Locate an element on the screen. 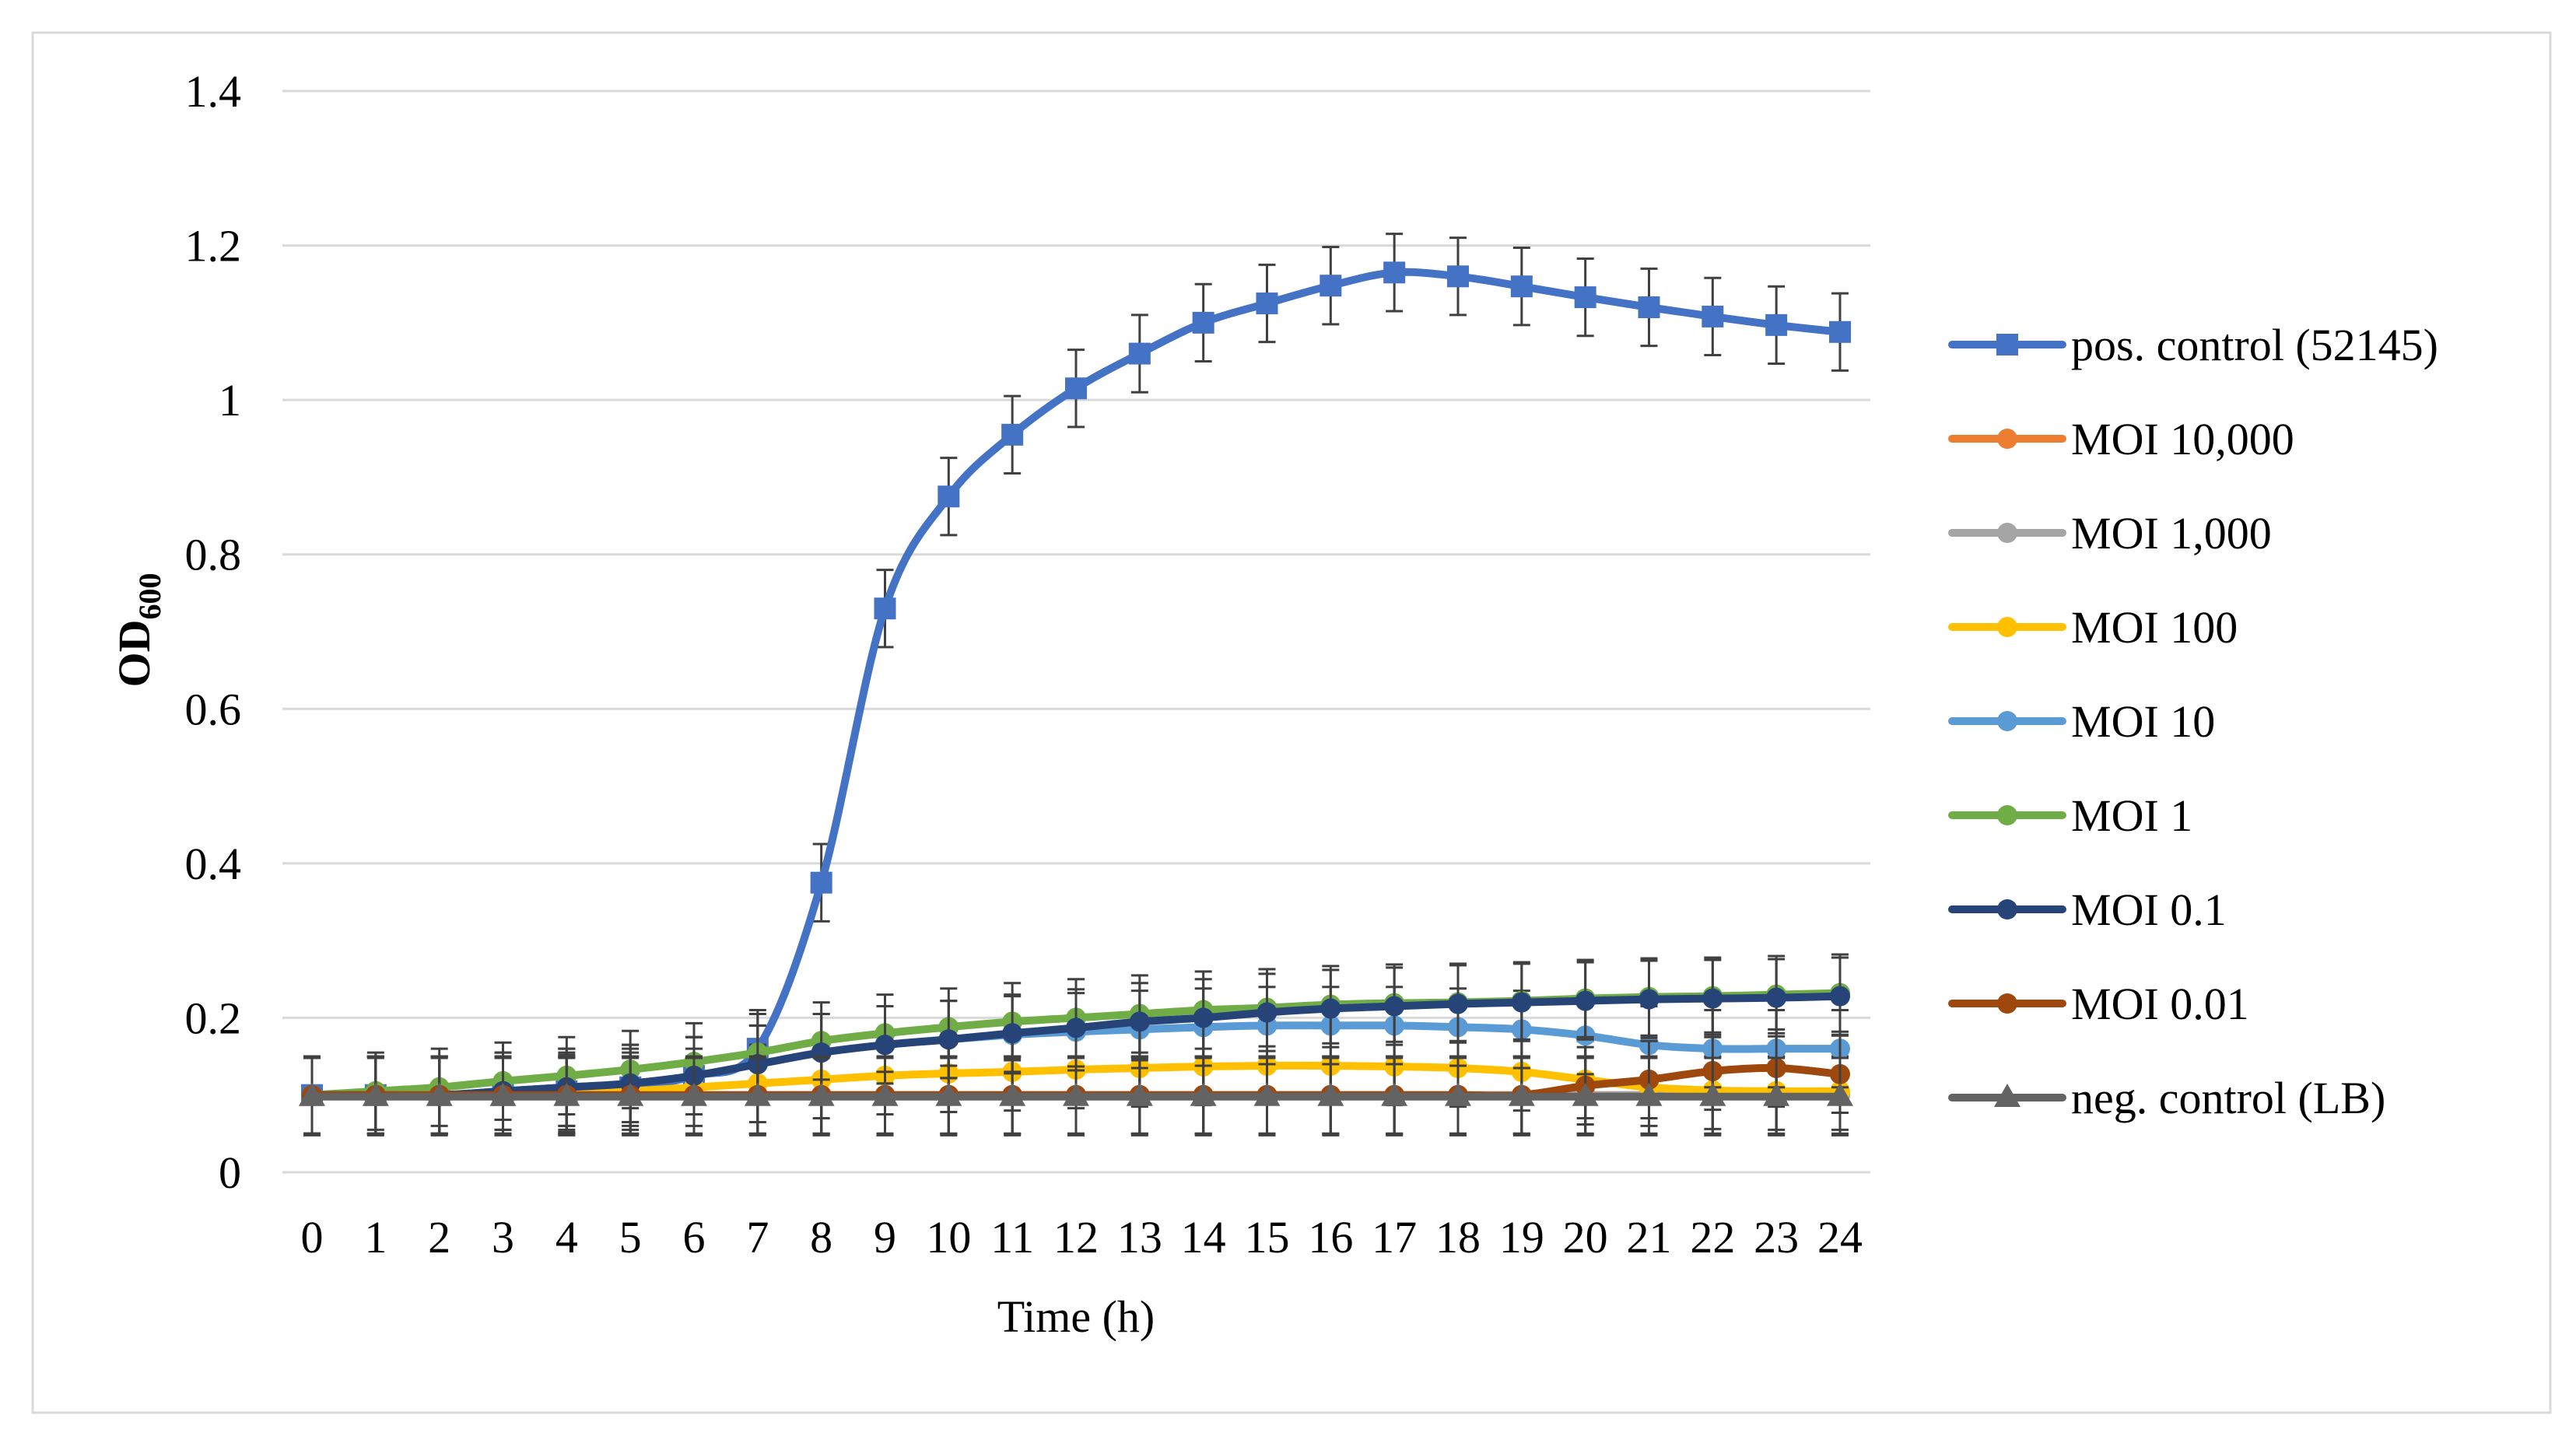 This screenshot has height=1443, width=2576. y-tick-label-3: 0.6 is located at coordinates (213, 709).